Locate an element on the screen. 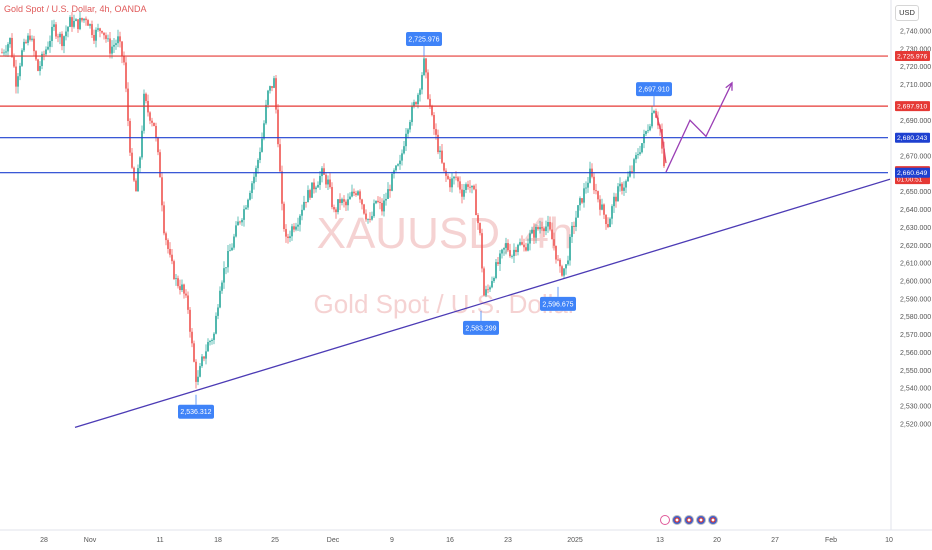 This screenshot has height=550, width=932. y-tick-label: 2,580.000 is located at coordinates (915, 317).